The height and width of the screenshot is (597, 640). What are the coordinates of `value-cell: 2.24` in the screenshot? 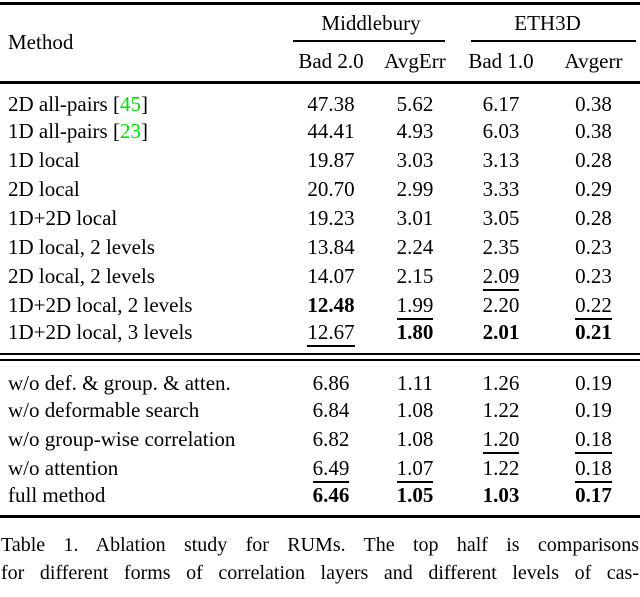 It's located at (415, 246).